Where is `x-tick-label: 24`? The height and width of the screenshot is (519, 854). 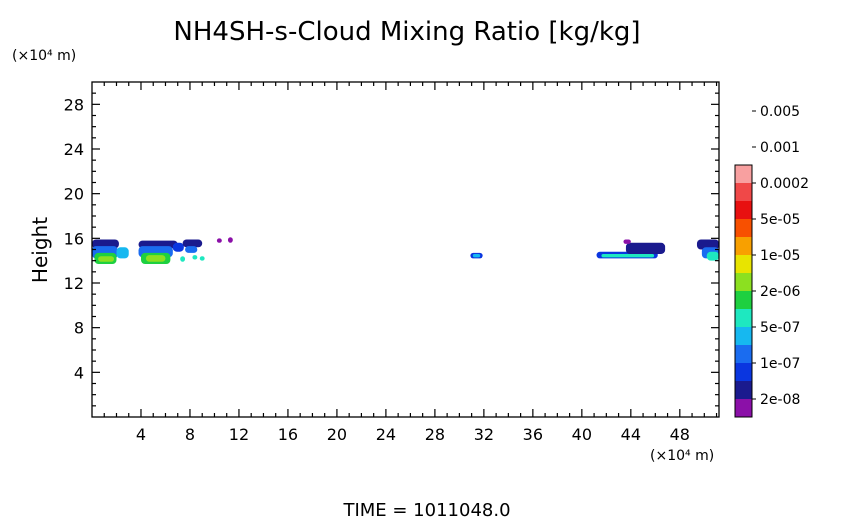 x-tick-label: 24 is located at coordinates (386, 434).